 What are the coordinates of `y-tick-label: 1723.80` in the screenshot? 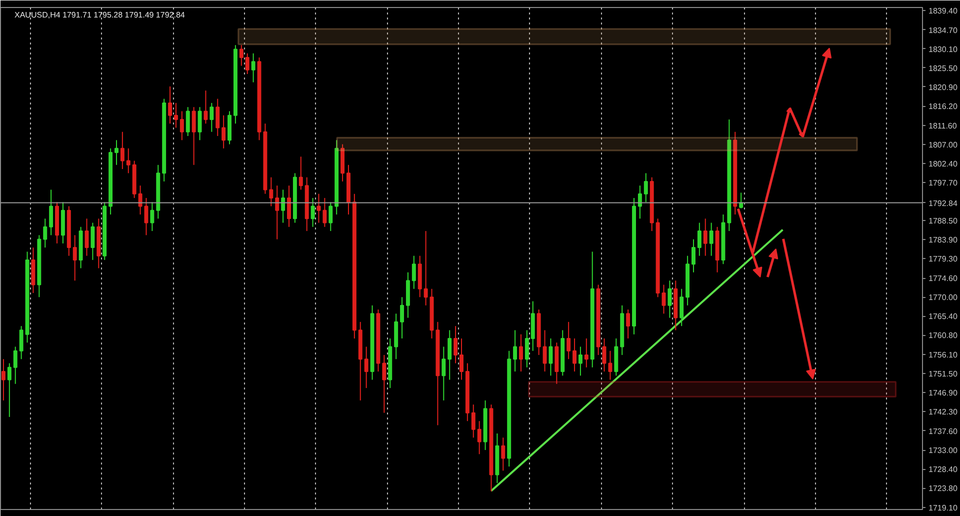 It's located at (943, 489).